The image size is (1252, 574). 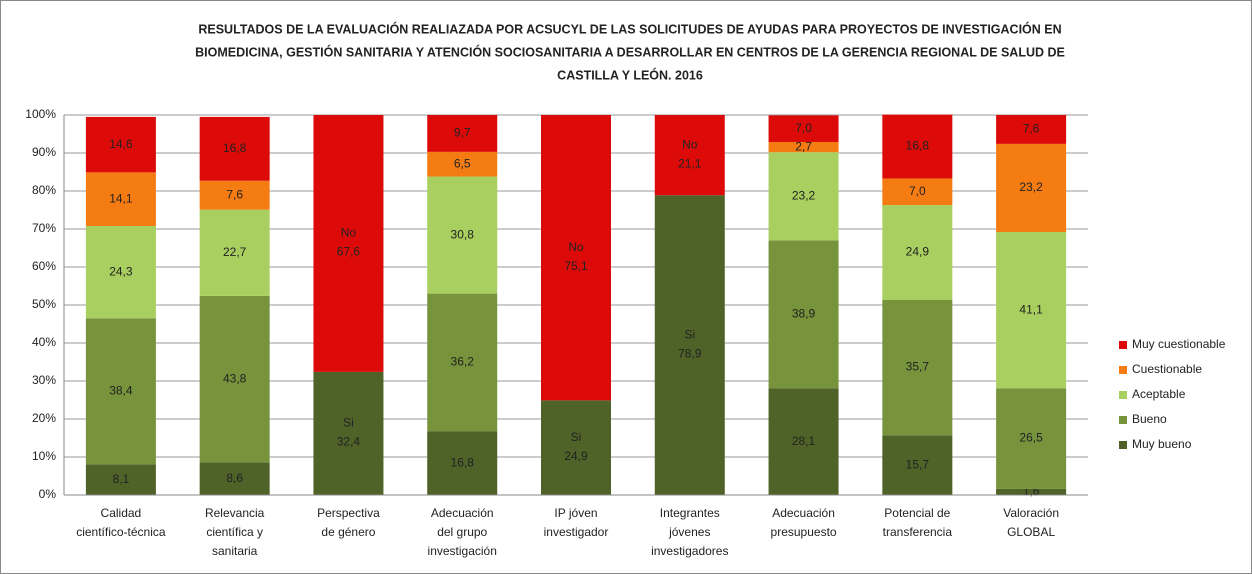 I want to click on value-label: 28,1, so click(x=804, y=441).